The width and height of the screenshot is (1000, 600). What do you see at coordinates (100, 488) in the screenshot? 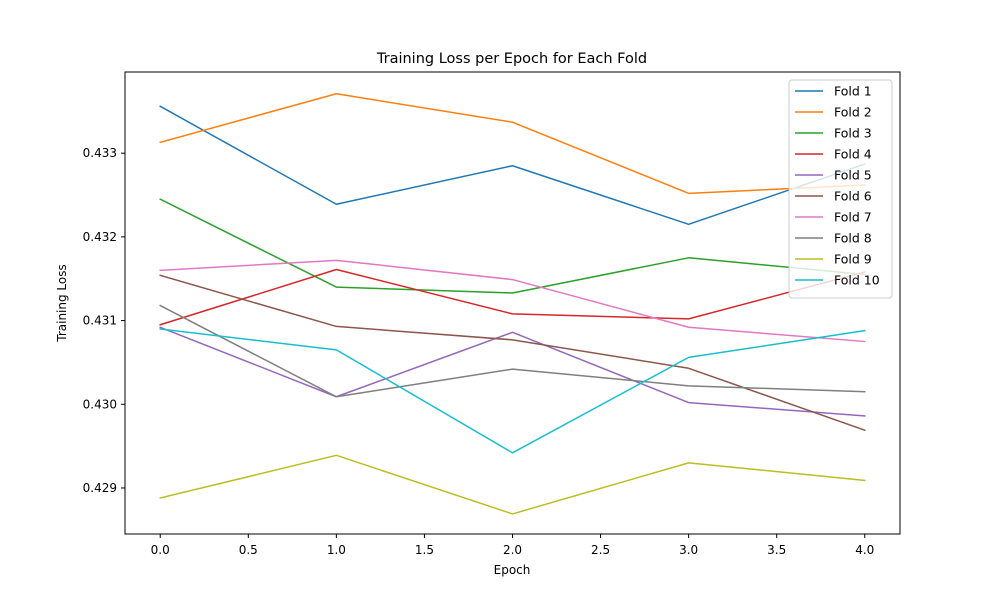
I see `y-tick-label: 0.429` at bounding box center [100, 488].